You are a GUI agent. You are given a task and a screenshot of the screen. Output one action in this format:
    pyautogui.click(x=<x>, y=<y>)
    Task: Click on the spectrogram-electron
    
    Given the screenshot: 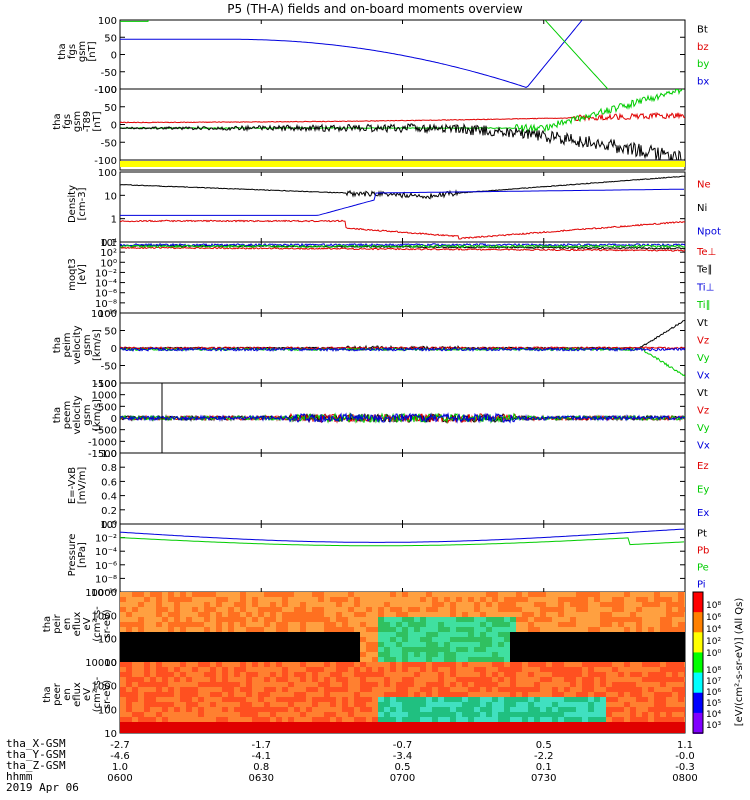 What is the action you would take?
    pyautogui.click(x=402, y=697)
    